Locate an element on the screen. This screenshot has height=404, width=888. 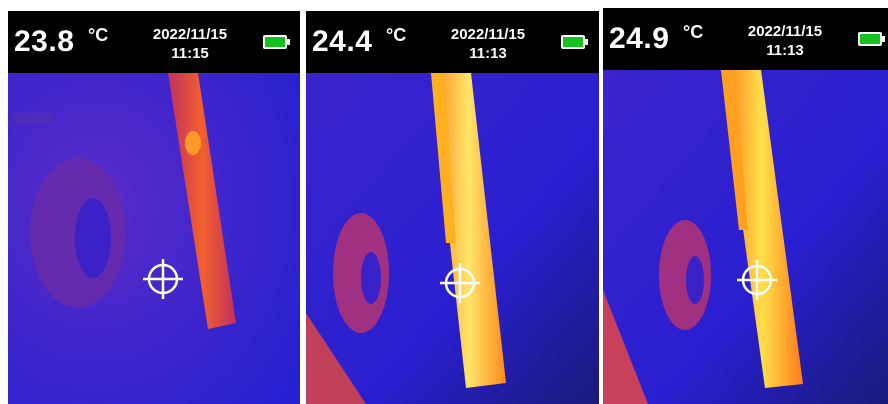
status-header: 24.4 °C 2022/11/15 11:13 is located at coordinates (452, 42).